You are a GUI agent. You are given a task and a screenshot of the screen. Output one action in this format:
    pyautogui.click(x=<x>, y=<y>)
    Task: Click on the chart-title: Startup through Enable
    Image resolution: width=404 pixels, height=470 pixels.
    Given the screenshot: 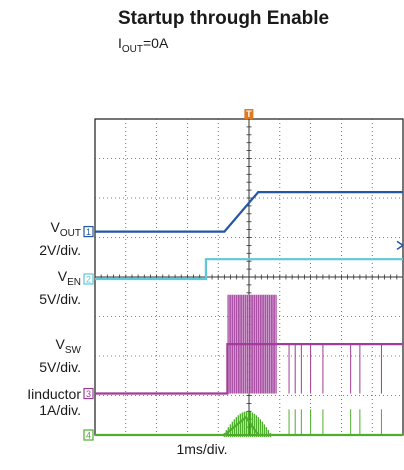 What is the action you would take?
    pyautogui.click(x=224, y=18)
    